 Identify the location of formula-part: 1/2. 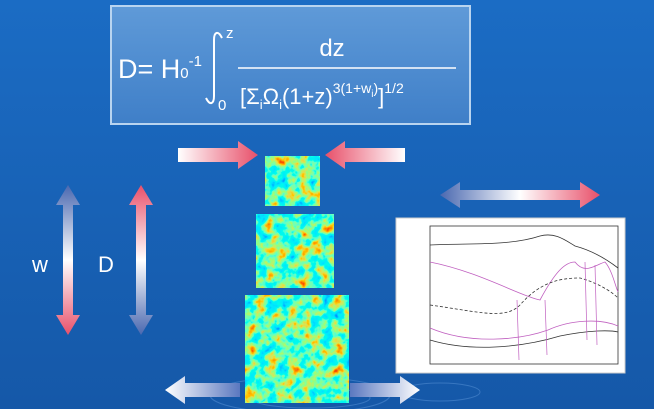
(394, 88).